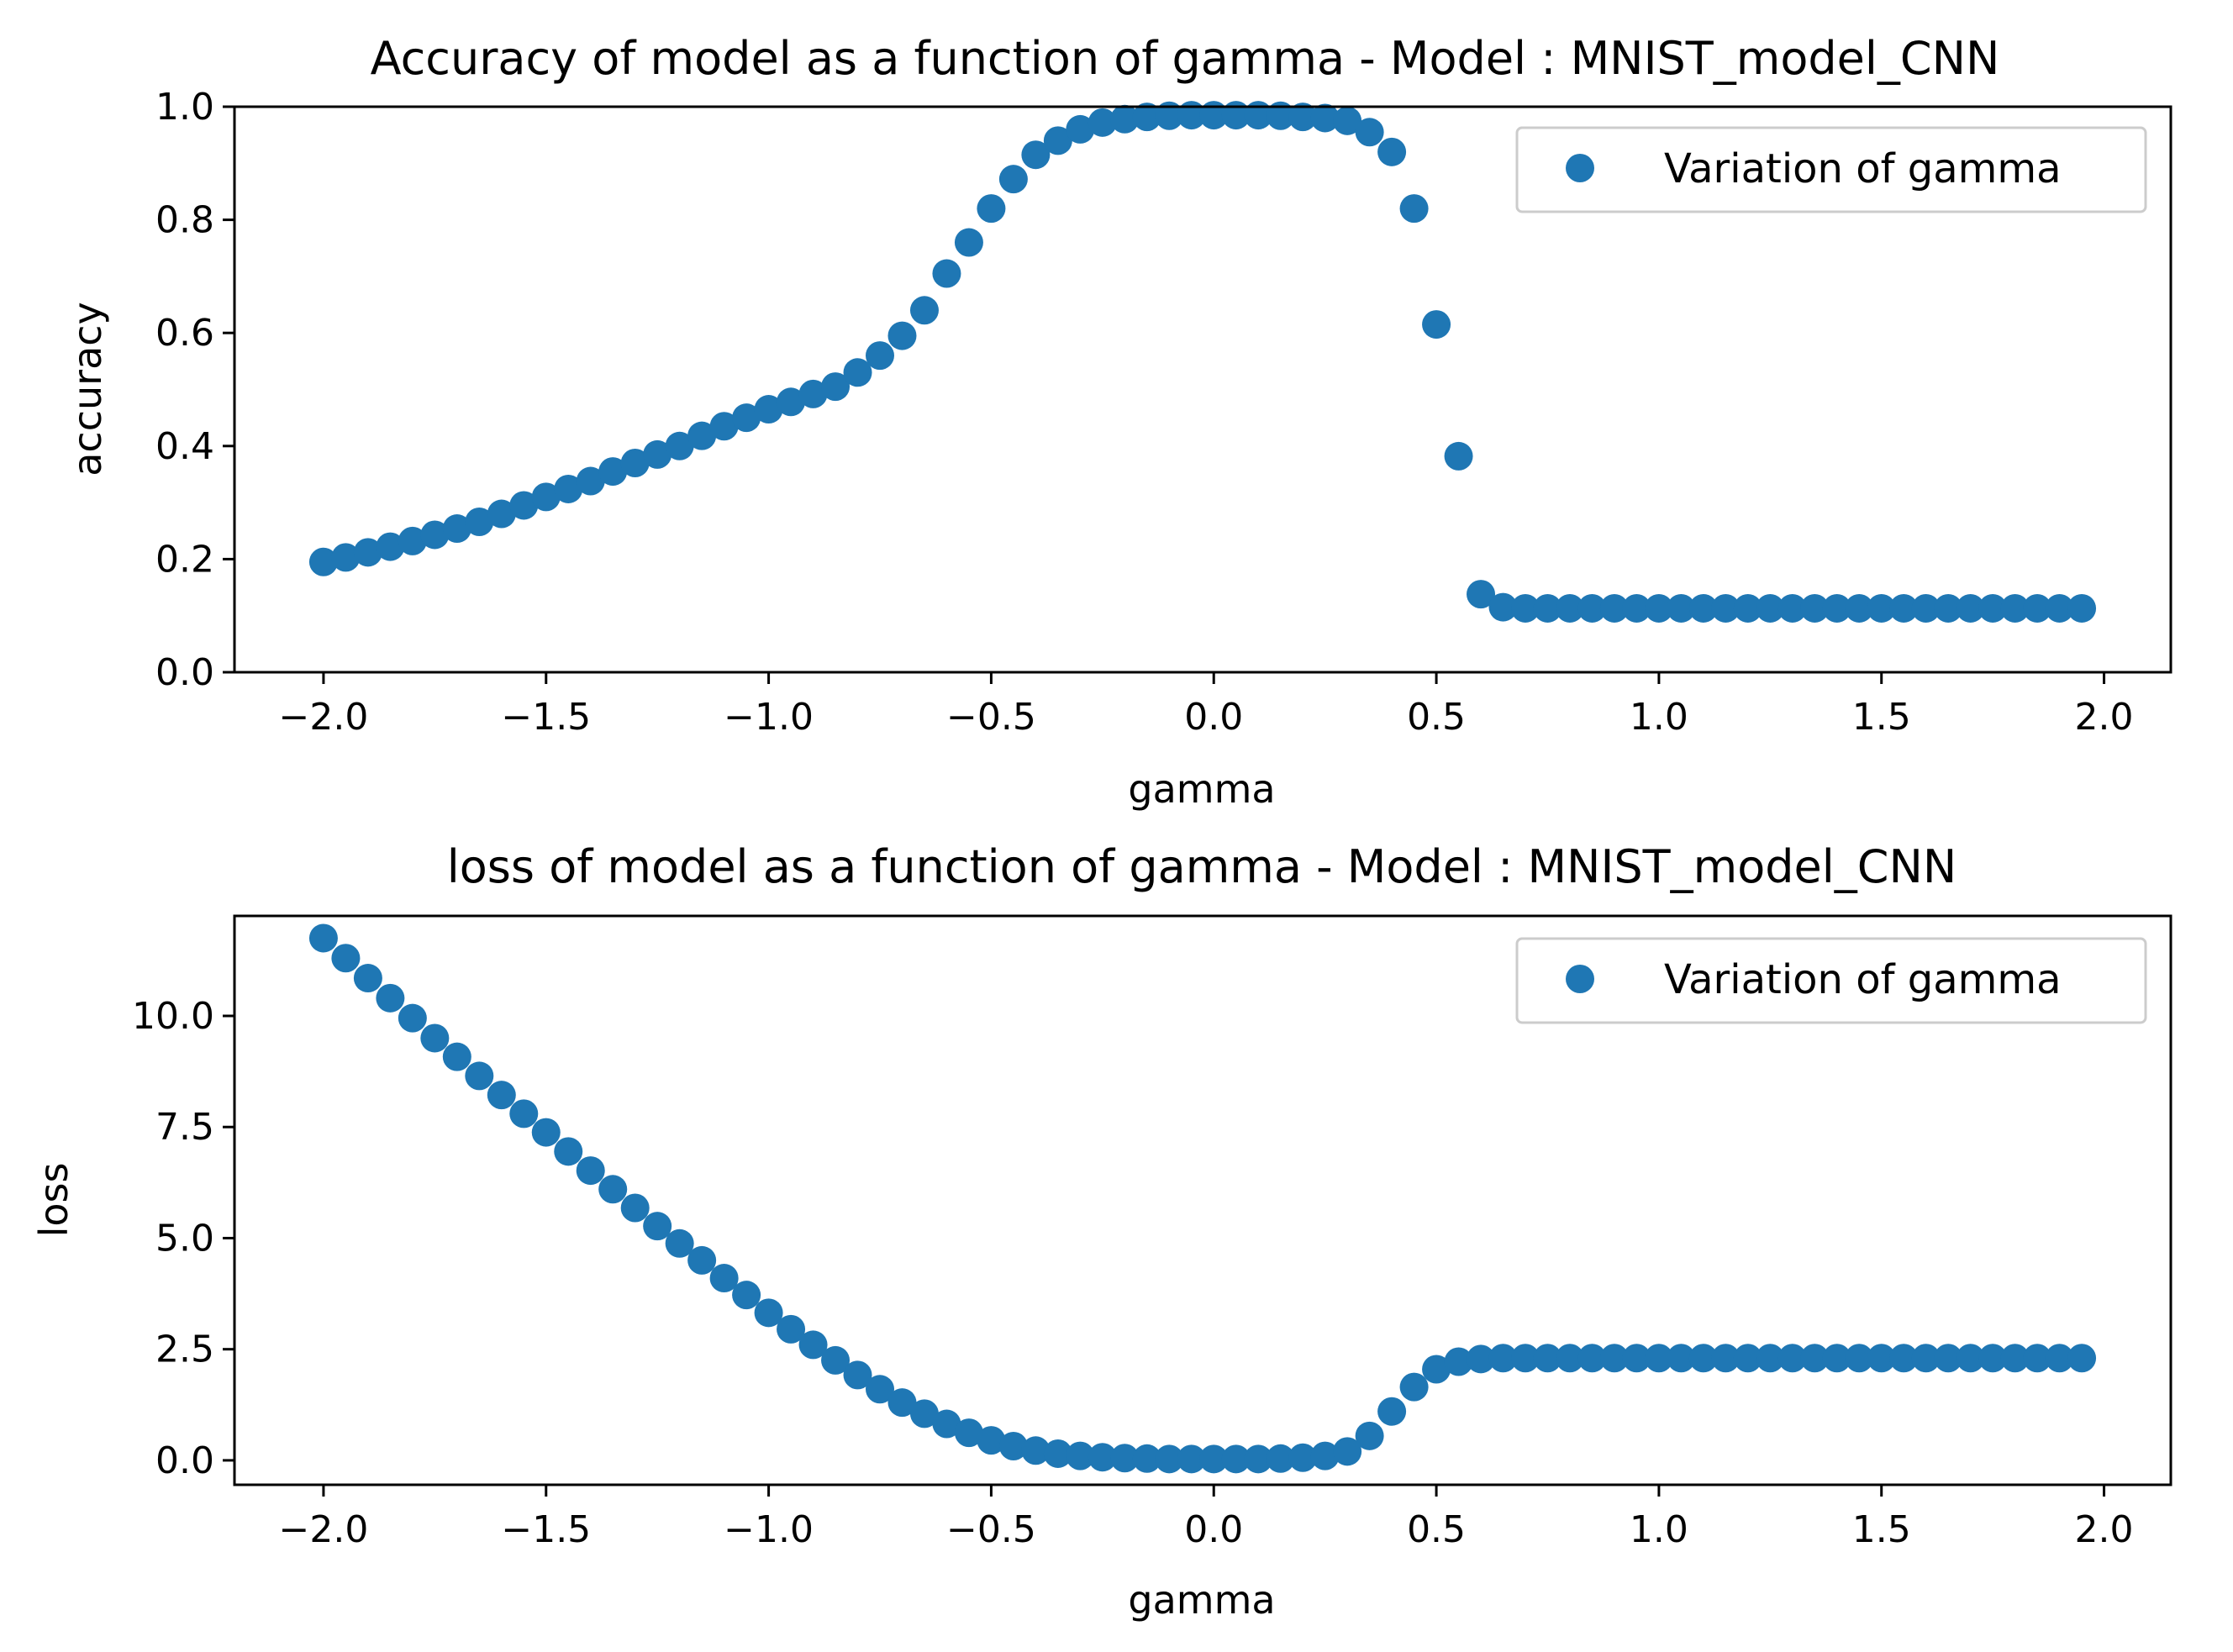 The width and height of the screenshot is (2233, 1652). I want to click on loss-legend: Variation of gamma, so click(1831, 981).